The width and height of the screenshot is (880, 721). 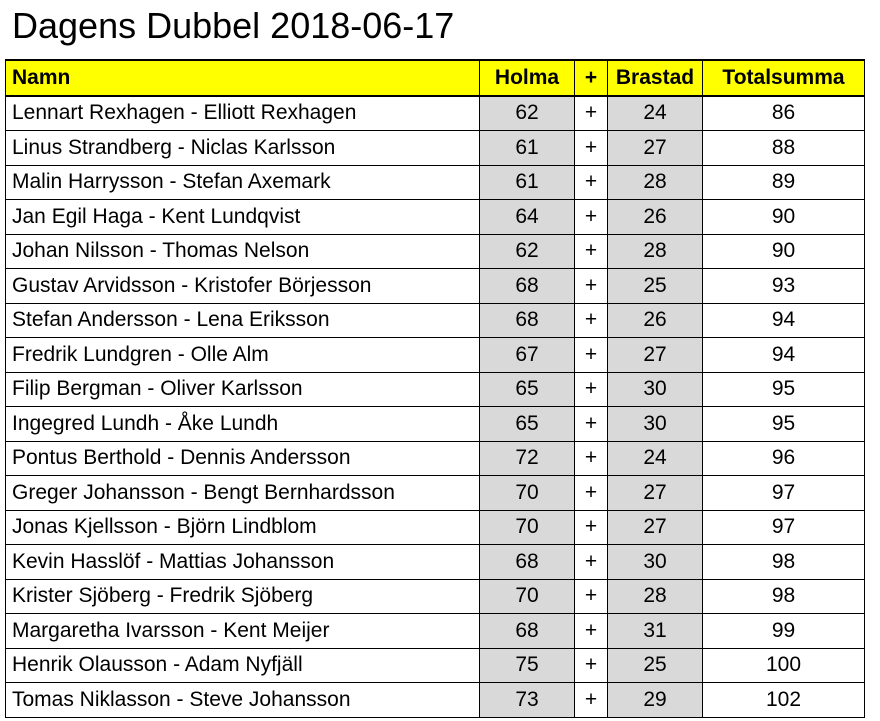 What do you see at coordinates (242, 182) in the screenshot?
I see `name-cell: Malin Harrysson - Stefan Axemark` at bounding box center [242, 182].